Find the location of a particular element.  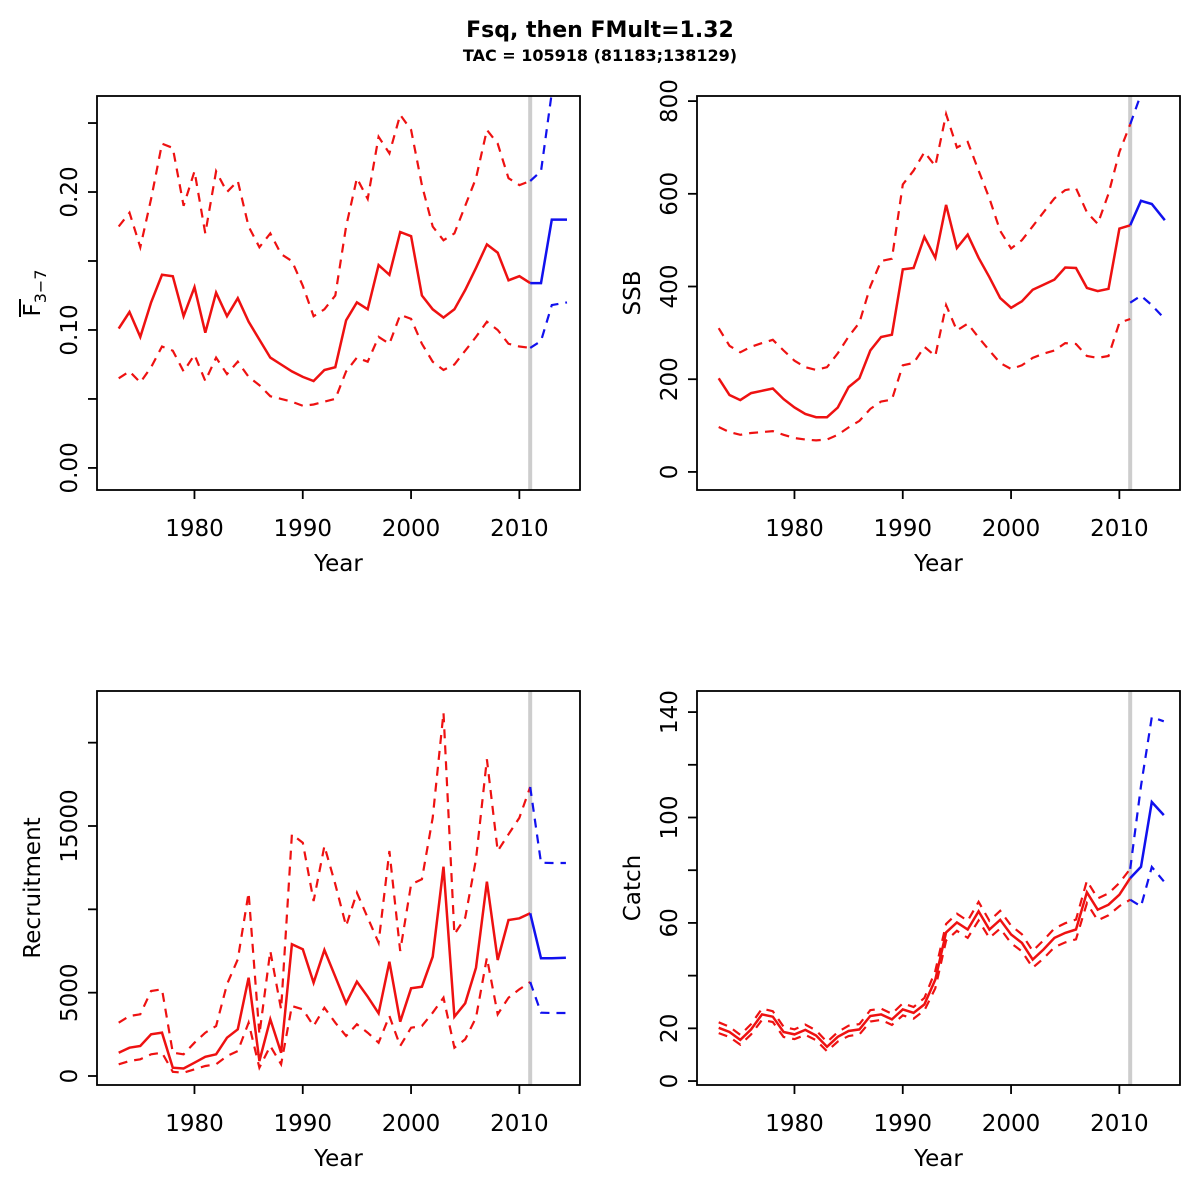

y-tick-label: 100 is located at coordinates (670, 818).